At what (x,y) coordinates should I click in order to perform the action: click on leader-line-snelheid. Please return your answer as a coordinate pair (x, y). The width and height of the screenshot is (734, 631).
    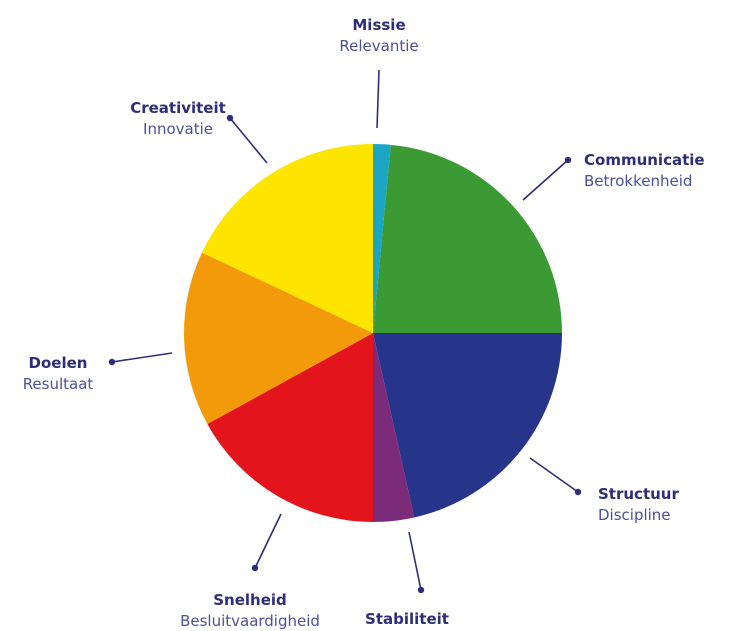
    Looking at the image, I should click on (268, 541).